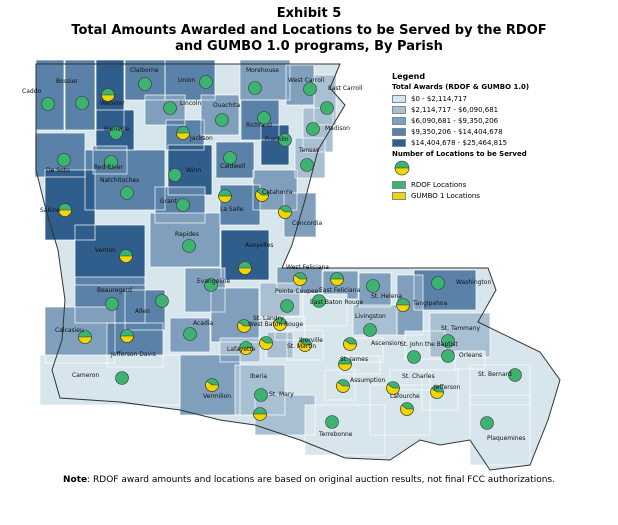 The width and height of the screenshot is (618, 525). What do you see at coordinates (308, 150) in the screenshot?
I see `parish-label: Tensas` at bounding box center [308, 150].